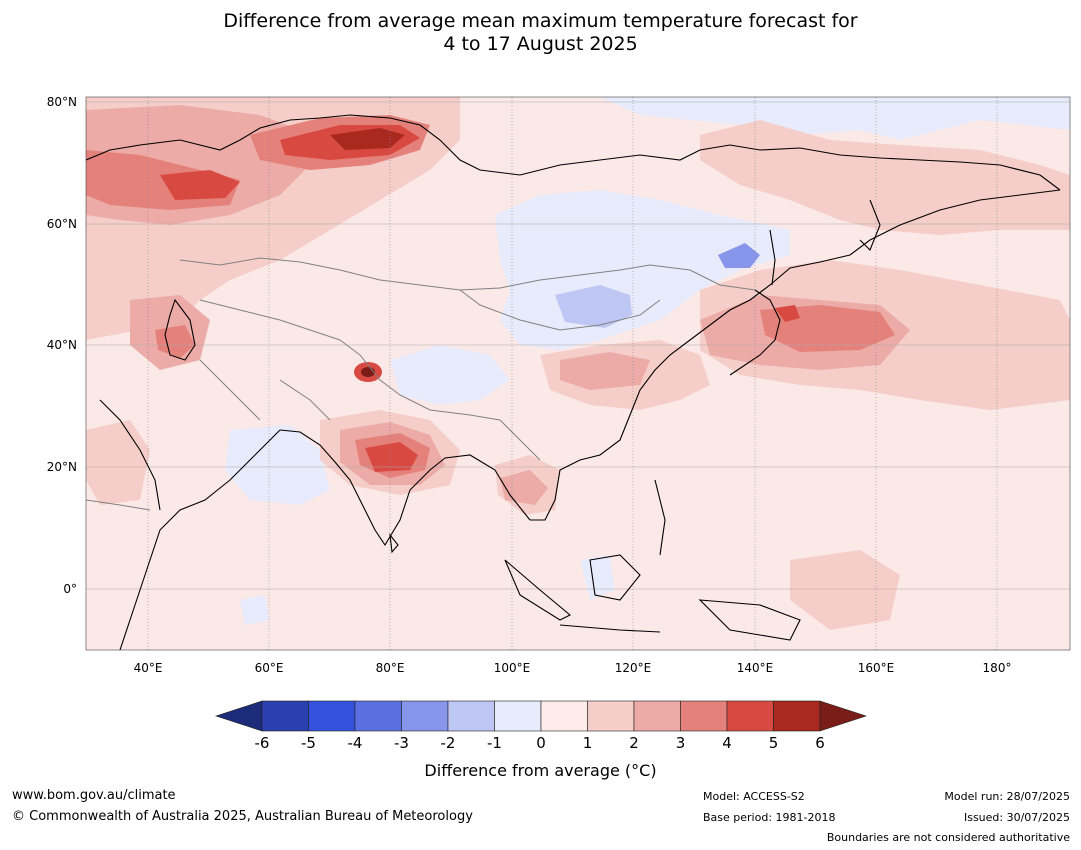 This screenshot has height=850, width=1081. Describe the element at coordinates (754, 796) in the screenshot. I see `footer-model: Model: ACCESS-S2` at that location.